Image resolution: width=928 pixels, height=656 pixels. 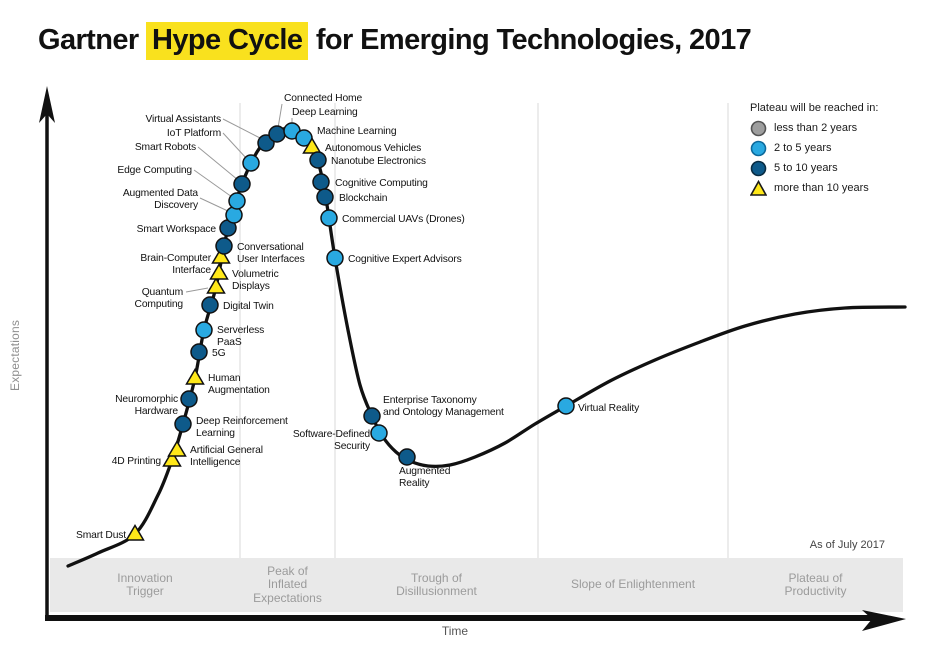 What do you see at coordinates (332, 440) in the screenshot?
I see `point-label-software-defined-security: Software-Defined Security` at bounding box center [332, 440].